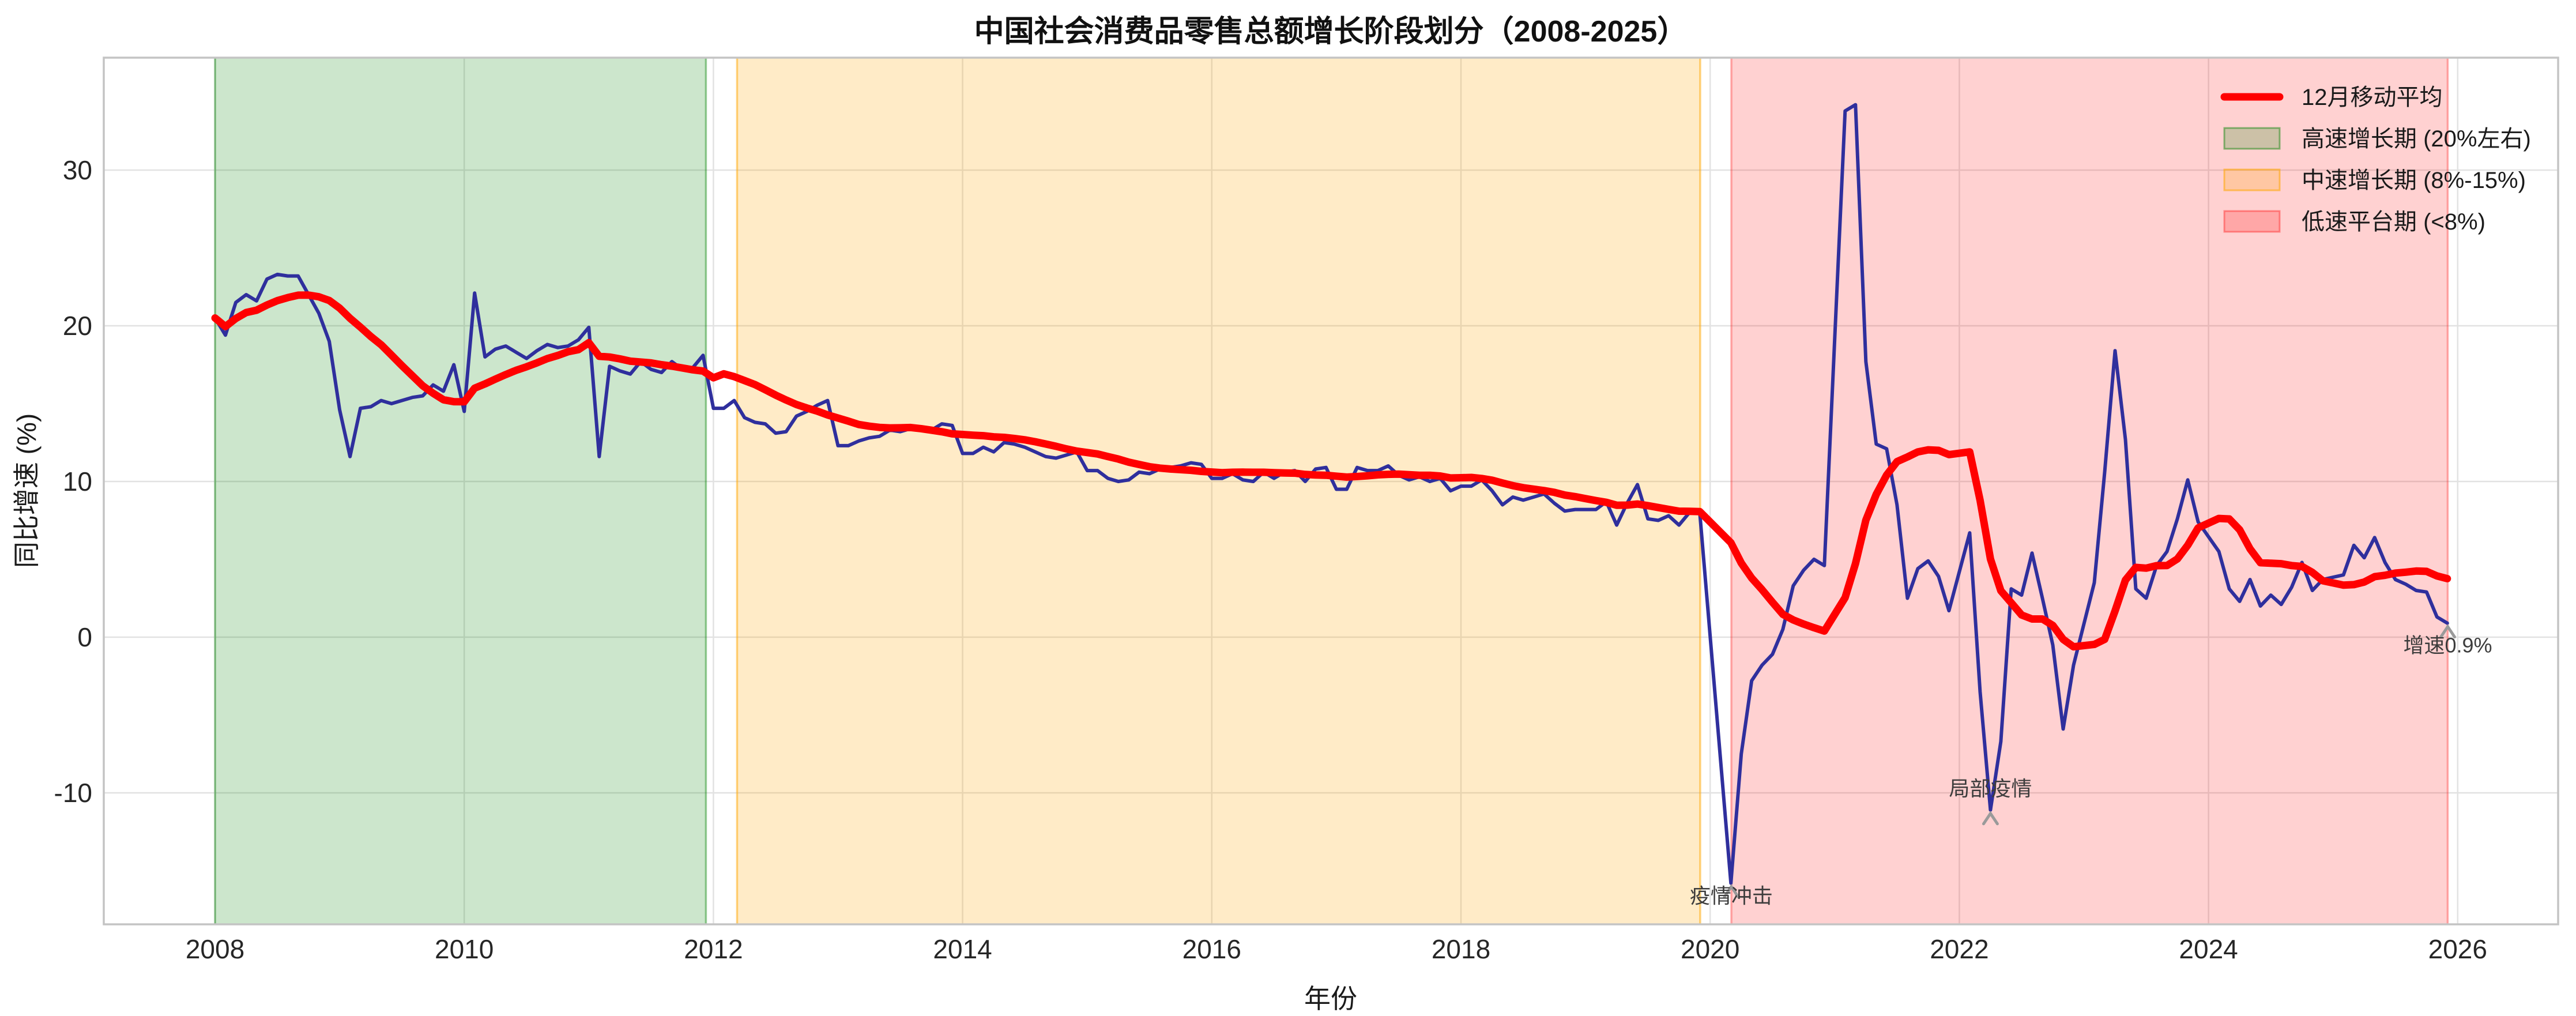 The height and width of the screenshot is (1016, 2576). Describe the element at coordinates (84, 637) in the screenshot. I see `y-tick-label: 0` at that location.